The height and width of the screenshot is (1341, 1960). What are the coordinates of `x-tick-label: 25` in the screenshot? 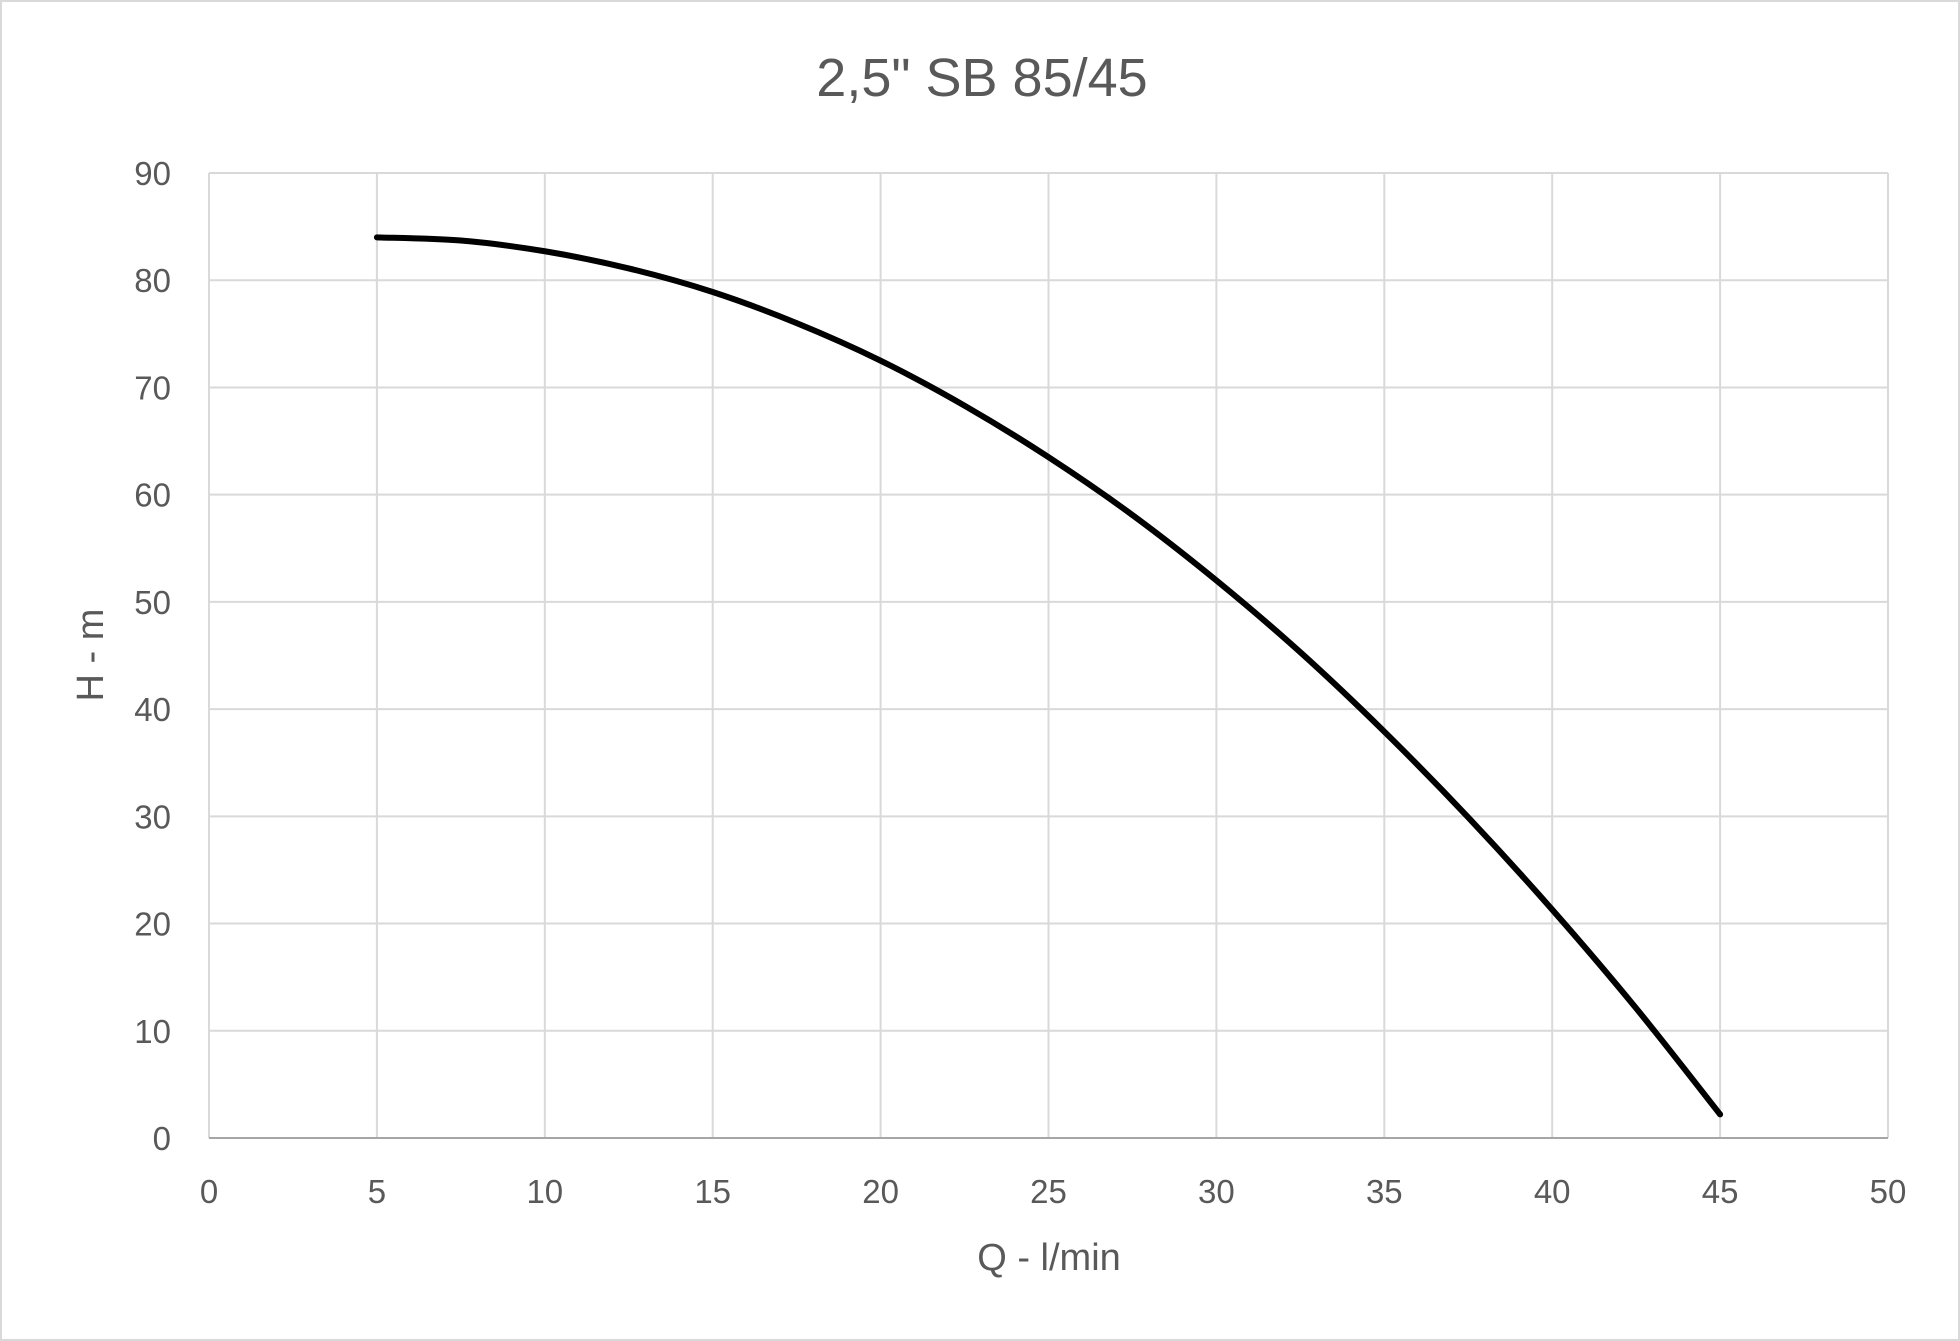 It's located at (1048, 1191).